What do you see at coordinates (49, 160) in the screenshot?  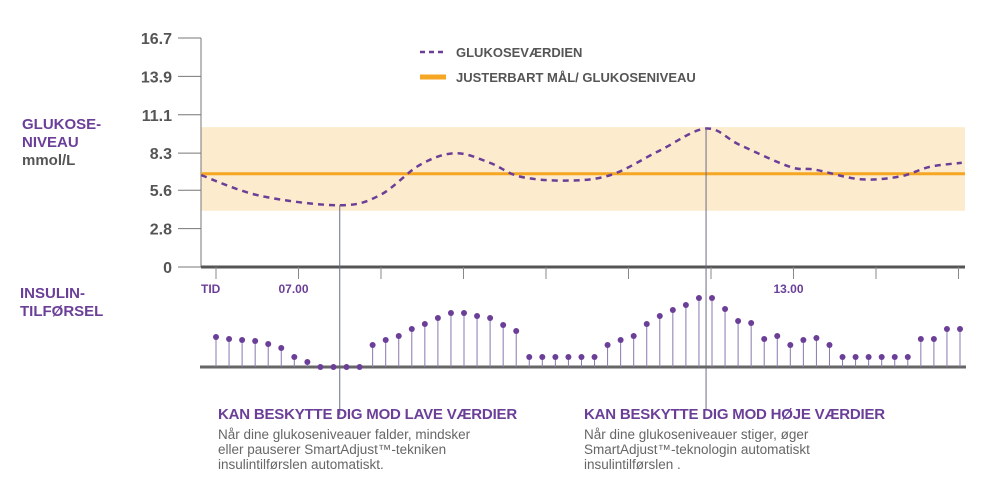 I see `glucose-unit: mmol/L` at bounding box center [49, 160].